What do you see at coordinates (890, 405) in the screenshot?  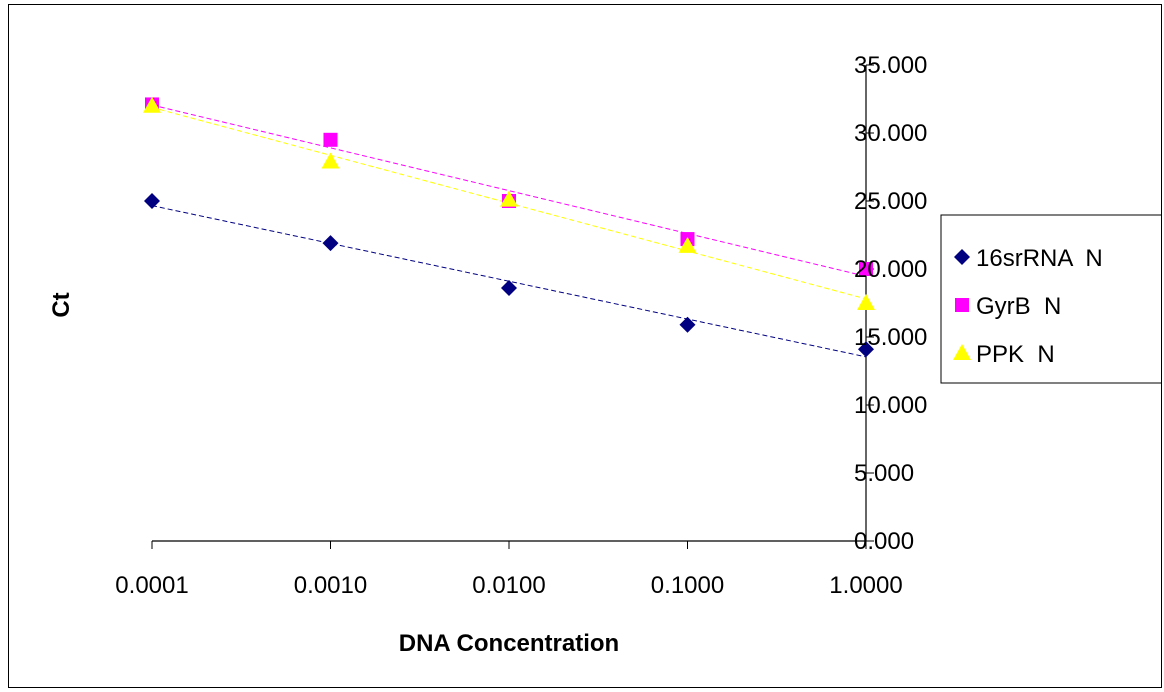 I see `y-tick-label: 10.000` at bounding box center [890, 405].